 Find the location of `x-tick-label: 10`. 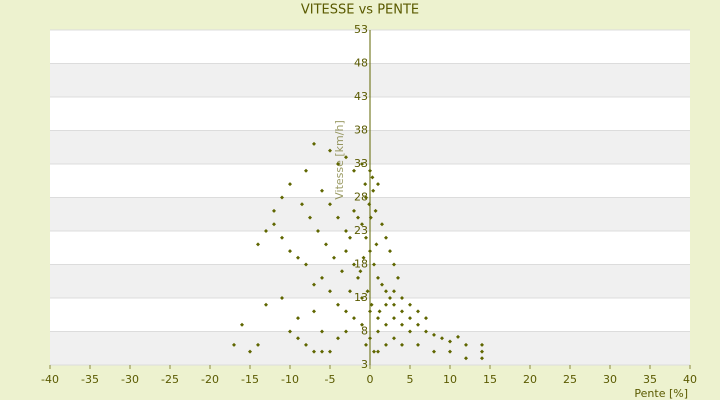

x-tick-label: 10 is located at coordinates (450, 379).